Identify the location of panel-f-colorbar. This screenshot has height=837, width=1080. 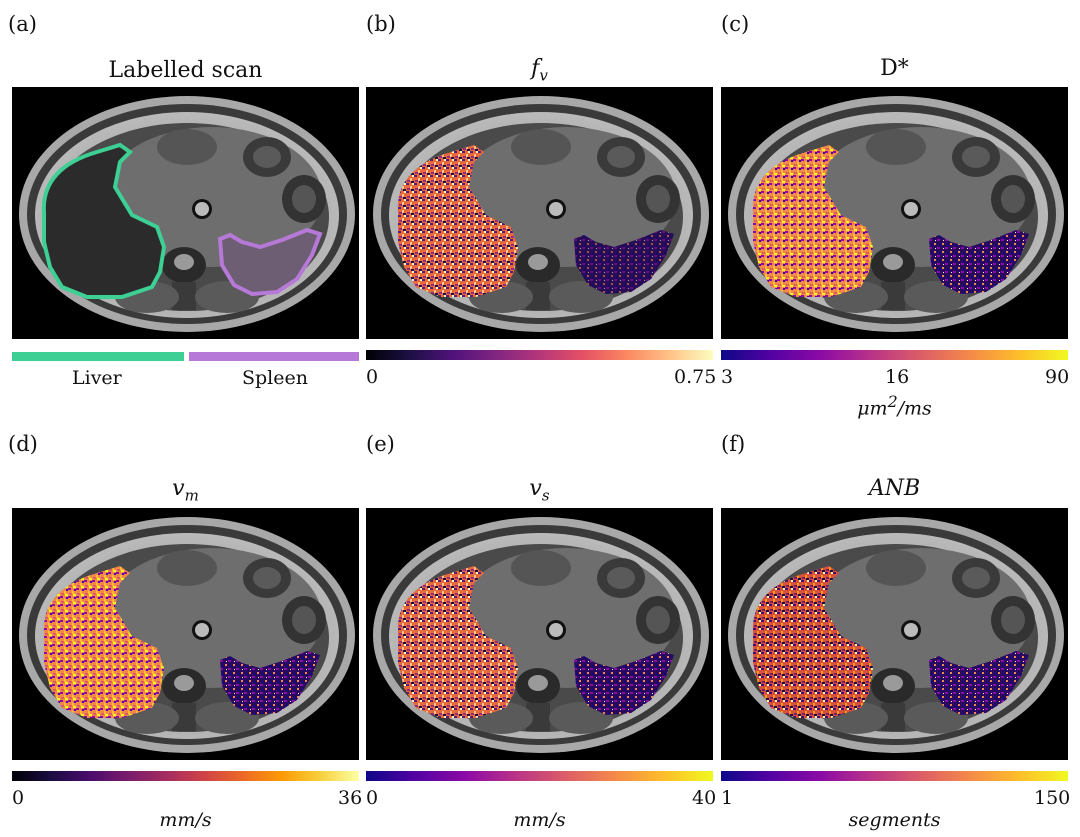
(894, 776).